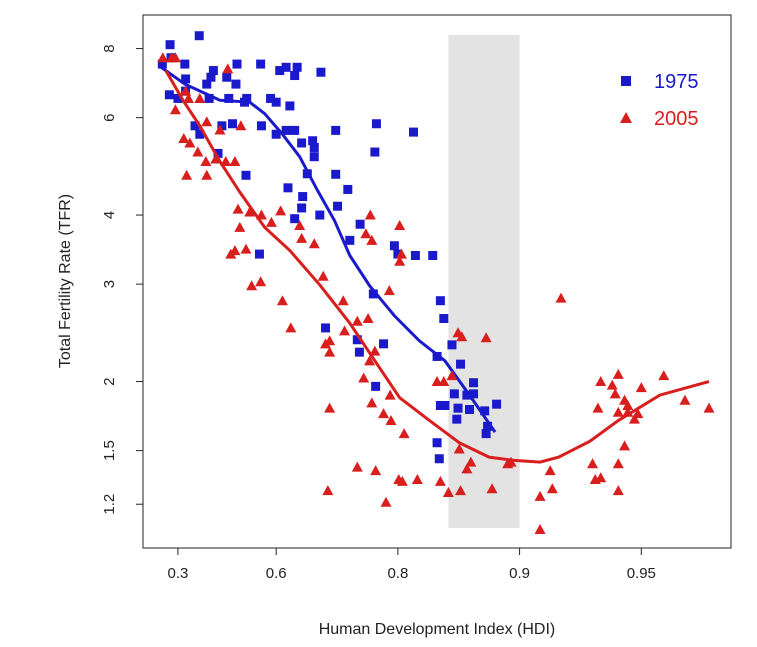  Describe the element at coordinates (109, 381) in the screenshot. I see `y-tick-label: 2` at that location.